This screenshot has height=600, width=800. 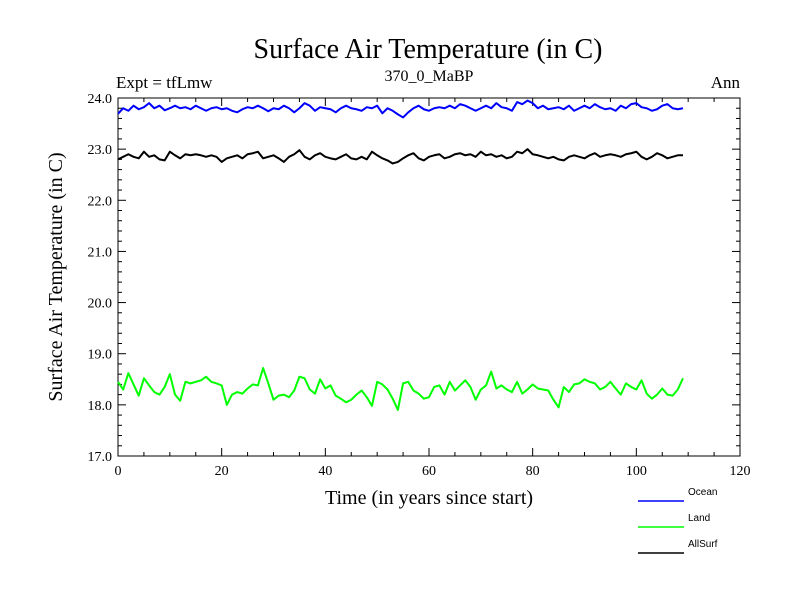 I want to click on y-tick-label: 17.0, so click(x=100, y=457).